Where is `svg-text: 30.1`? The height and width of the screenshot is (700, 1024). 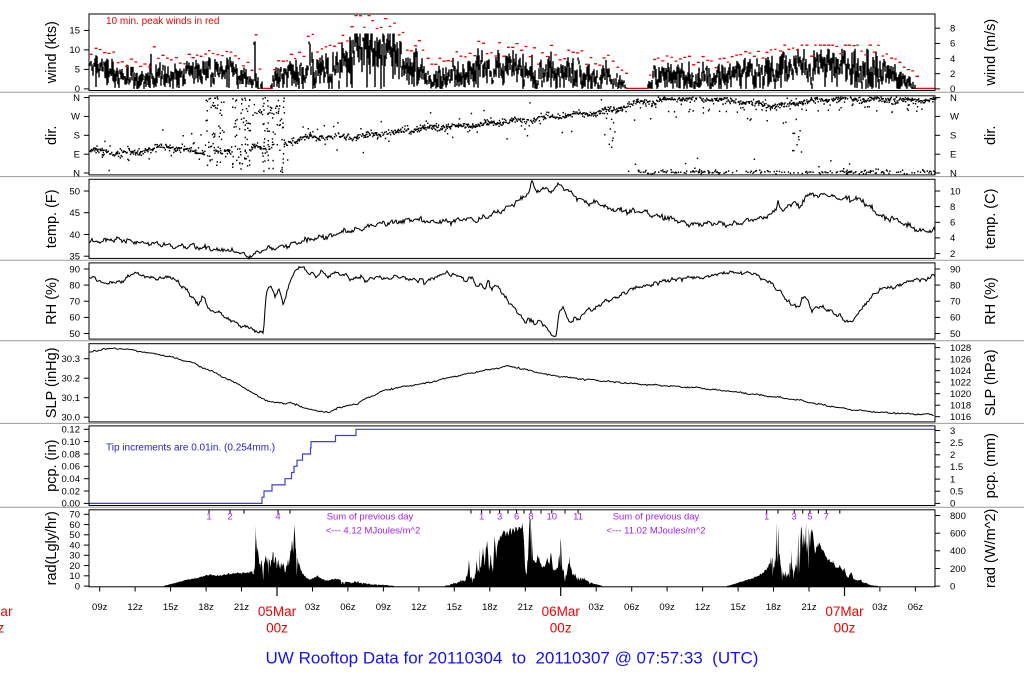 svg-text: 30.1 is located at coordinates (71, 398).